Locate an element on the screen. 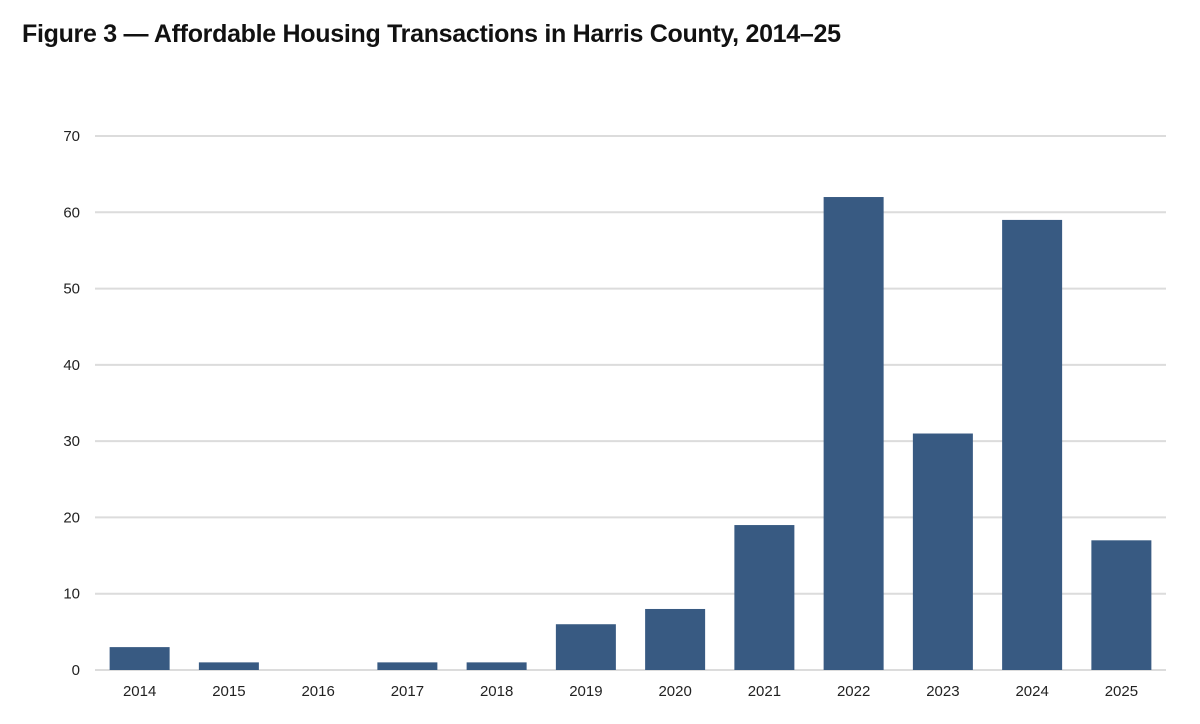 The height and width of the screenshot is (724, 1200). y-tick-label: 60 is located at coordinates (71, 212).